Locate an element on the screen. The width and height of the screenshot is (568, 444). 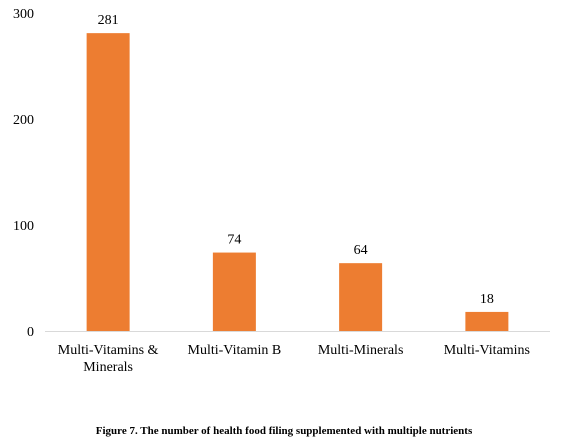
x-tick-label-line: Multi-Minerals is located at coordinates (361, 350).